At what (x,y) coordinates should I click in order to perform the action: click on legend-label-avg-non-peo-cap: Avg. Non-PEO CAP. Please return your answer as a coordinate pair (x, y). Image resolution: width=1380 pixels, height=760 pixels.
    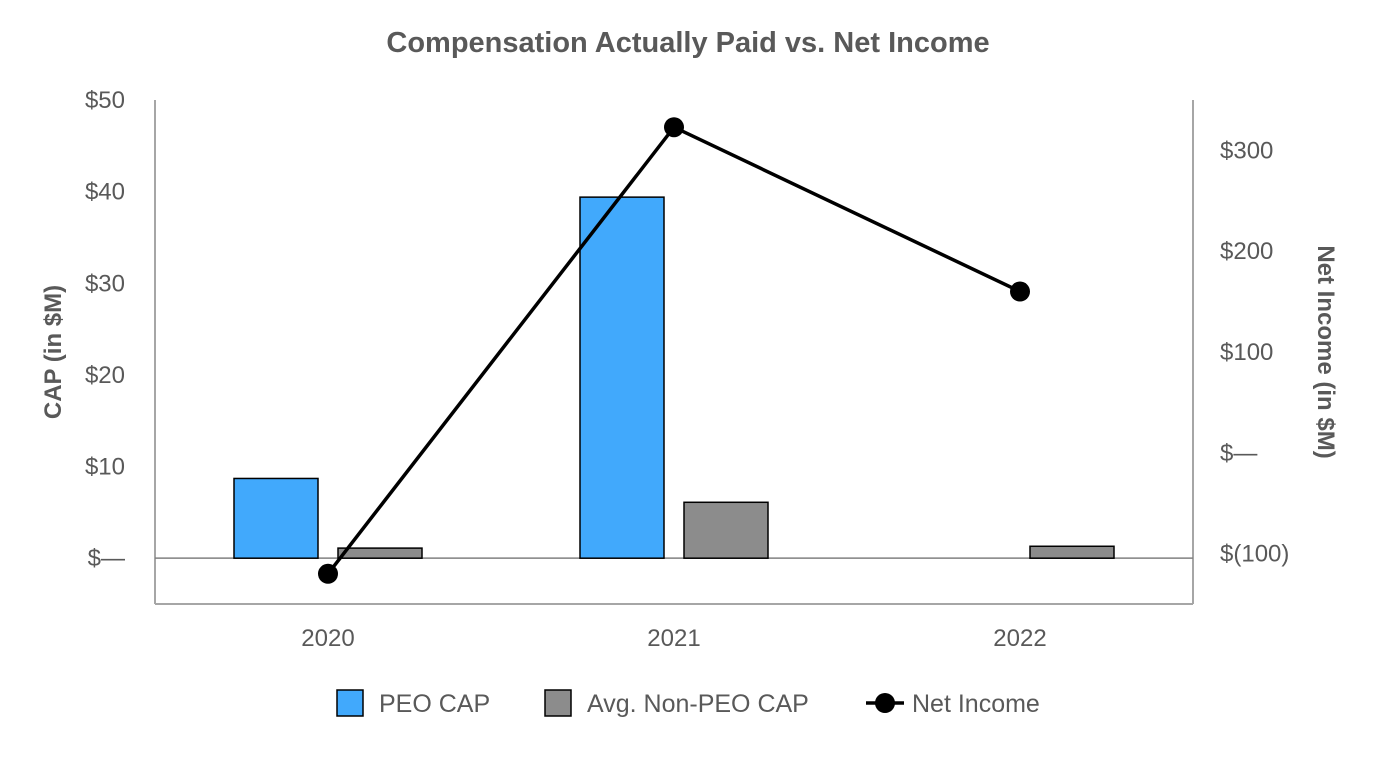
    Looking at the image, I should click on (698, 704).